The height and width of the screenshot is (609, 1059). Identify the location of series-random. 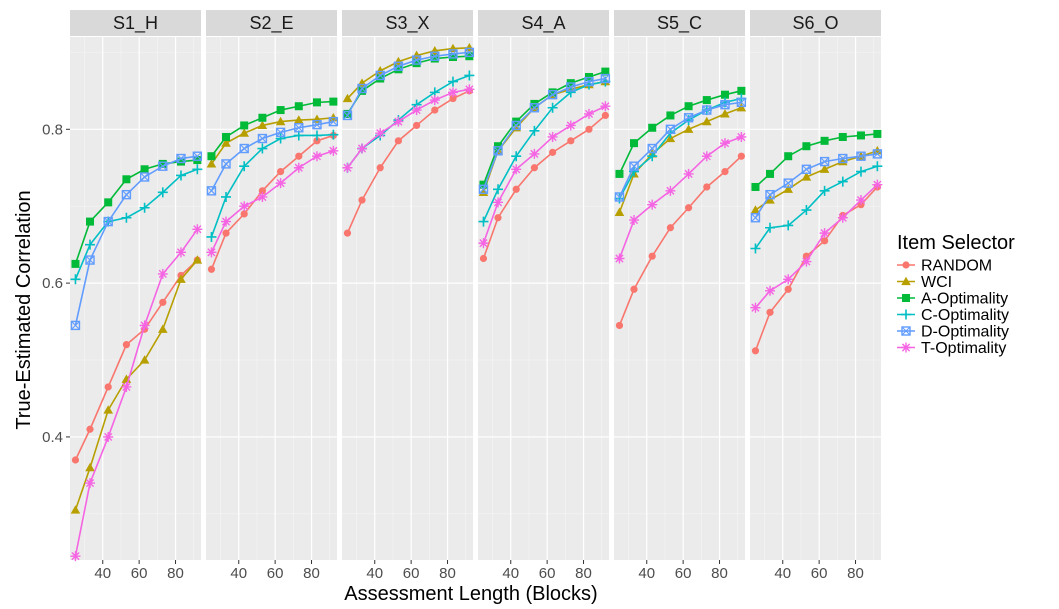
(408, 162).